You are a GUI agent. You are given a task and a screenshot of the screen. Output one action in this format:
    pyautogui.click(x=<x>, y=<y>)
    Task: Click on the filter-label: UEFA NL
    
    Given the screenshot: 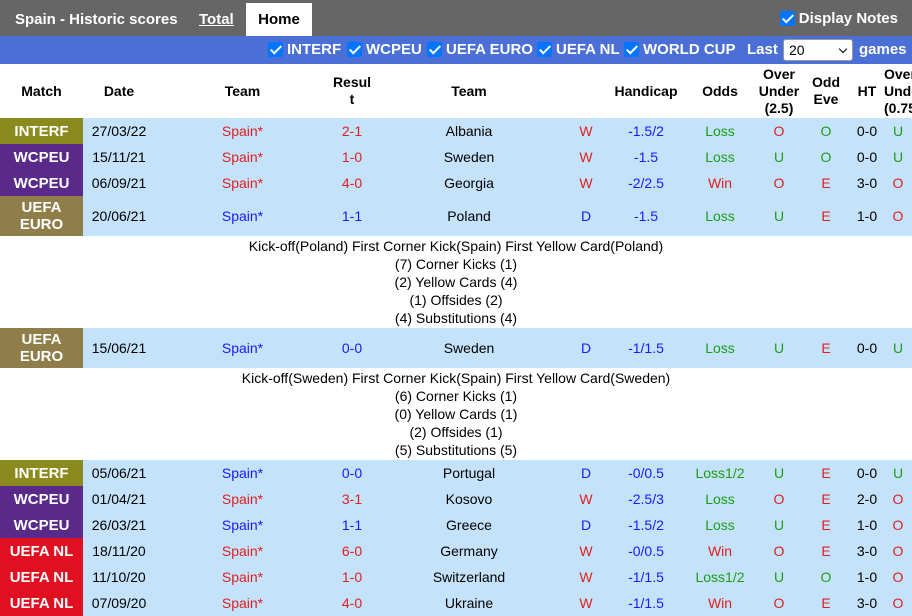 What is the action you would take?
    pyautogui.click(x=588, y=49)
    